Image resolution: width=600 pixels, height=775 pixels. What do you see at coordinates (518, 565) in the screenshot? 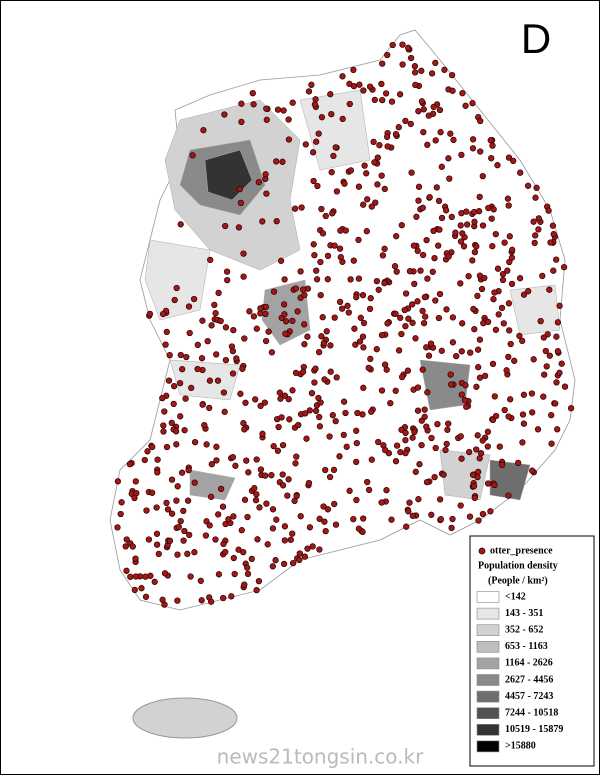
I see `legend-title: Population density` at bounding box center [518, 565].